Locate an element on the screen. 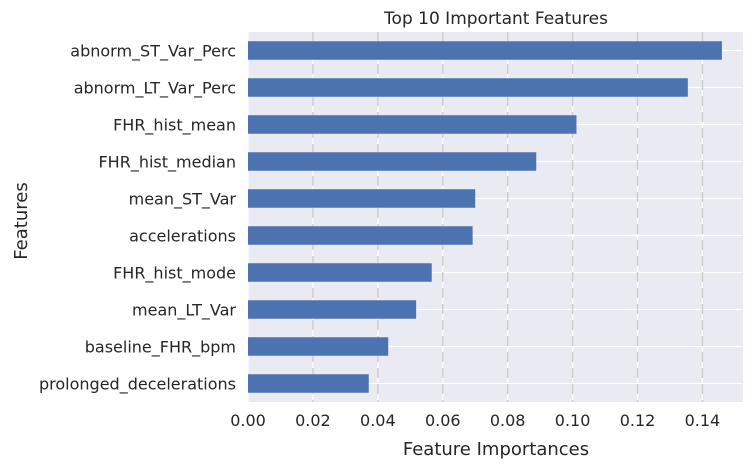  x-axis-label: Feature Importances is located at coordinates (496, 449).